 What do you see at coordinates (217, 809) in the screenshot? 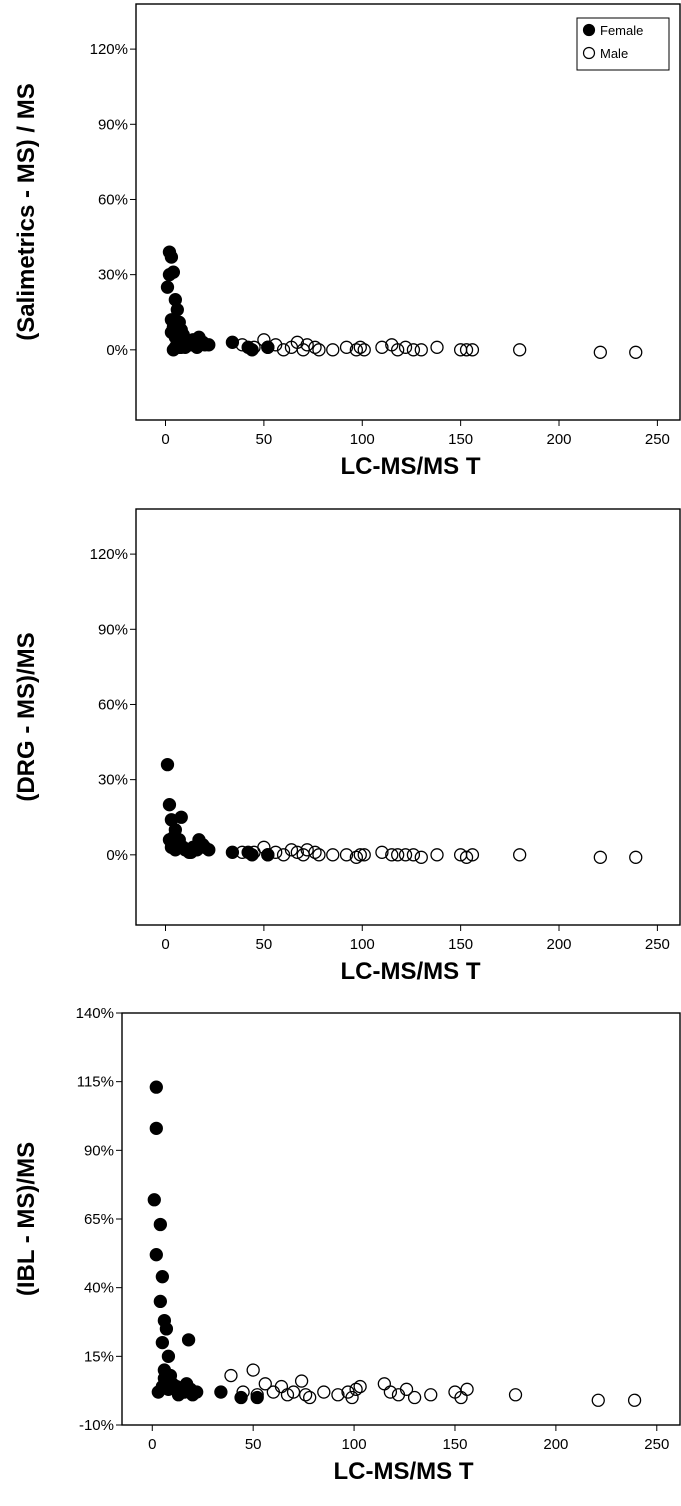
I see `series-female` at bounding box center [217, 809].